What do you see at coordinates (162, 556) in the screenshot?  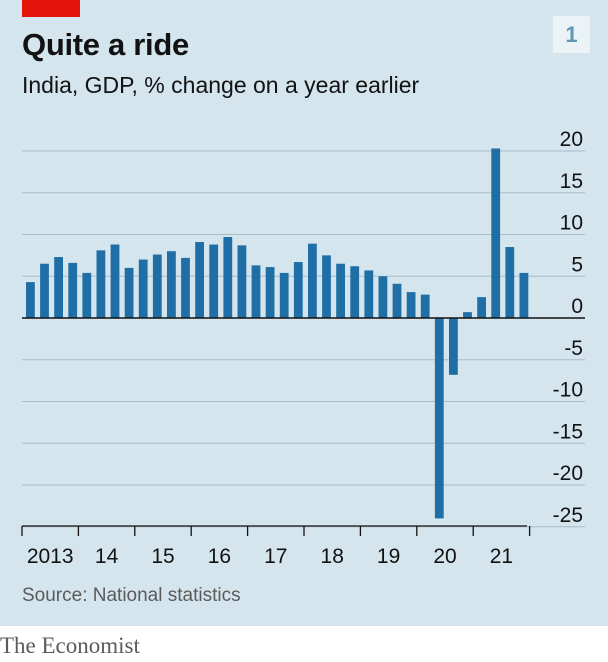 I see `x-tick-label: 15` at bounding box center [162, 556].